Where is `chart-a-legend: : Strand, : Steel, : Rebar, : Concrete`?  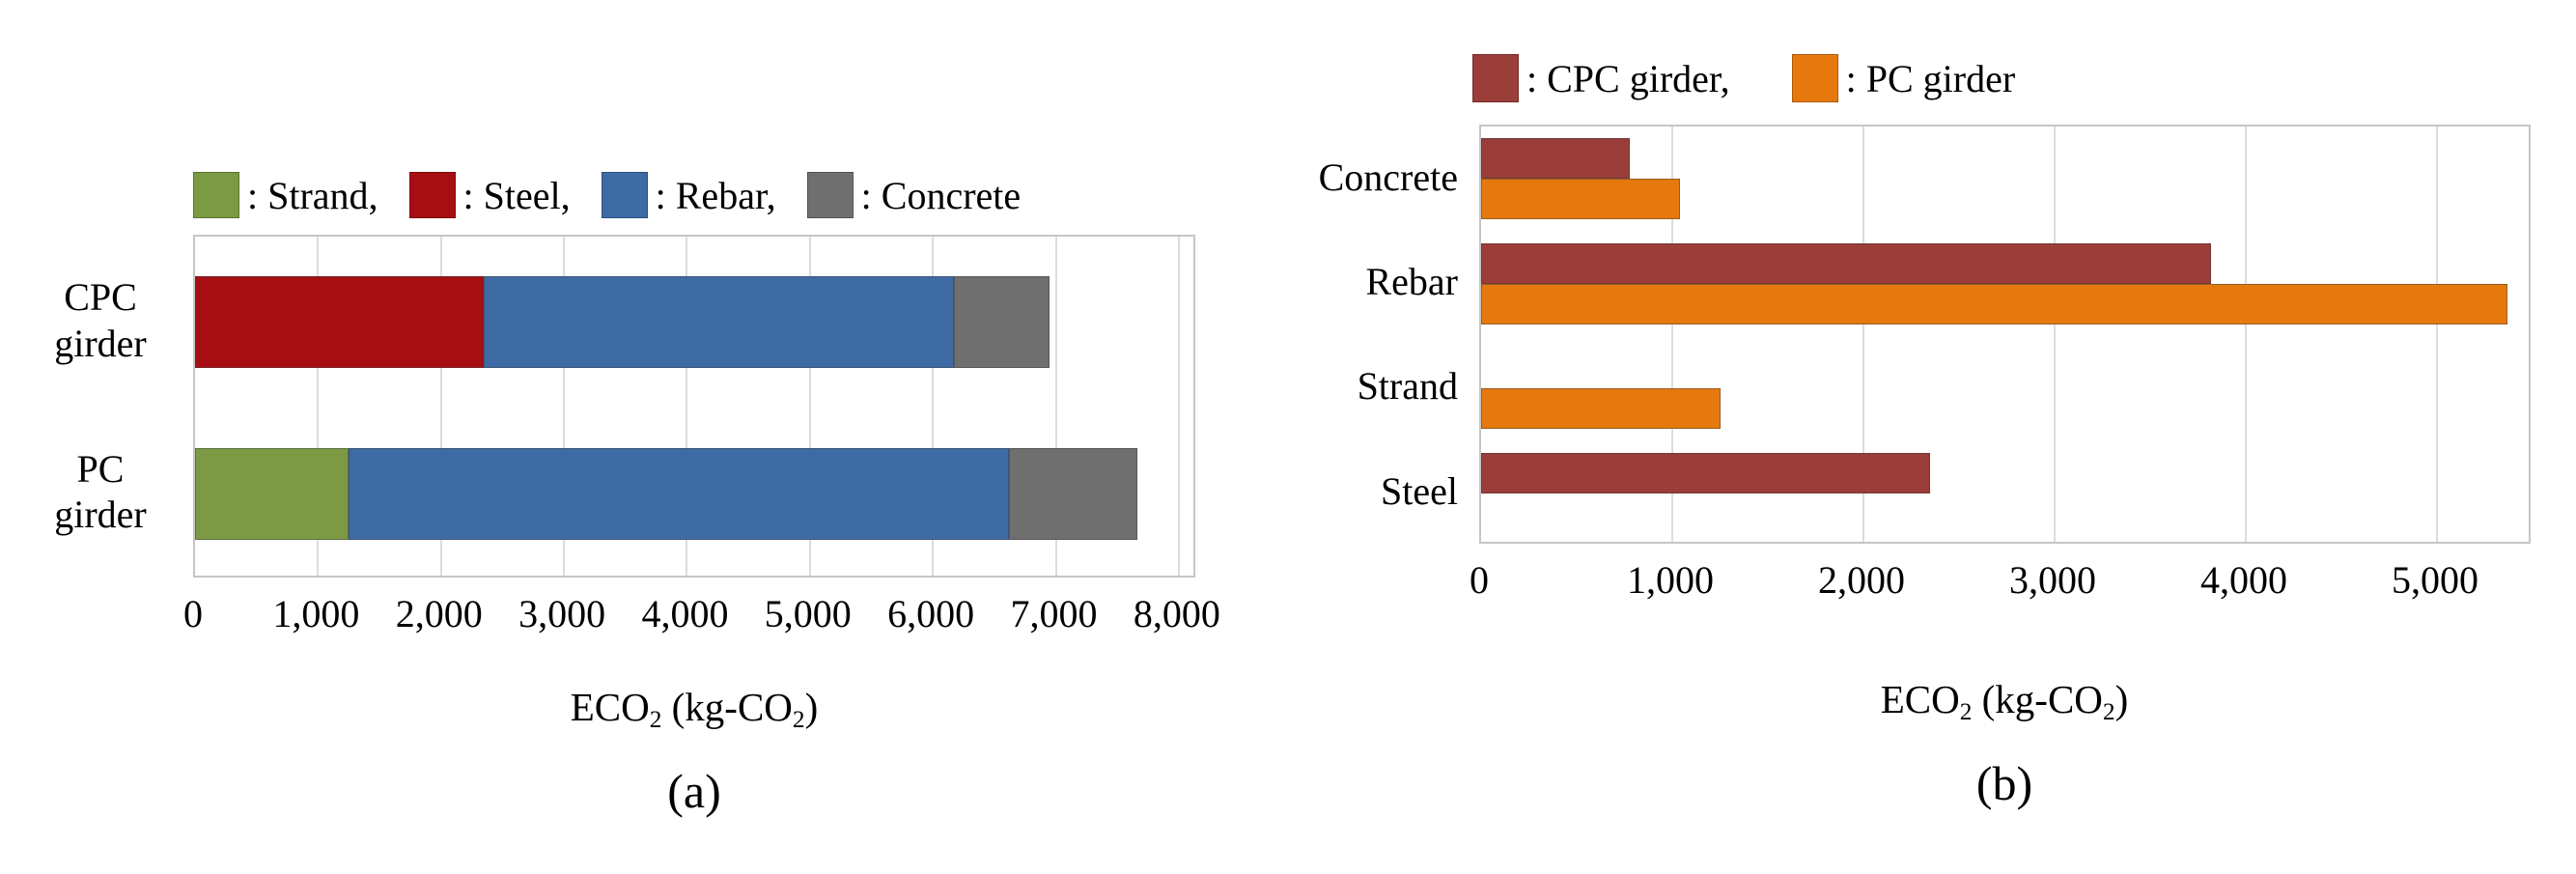 chart-a-legend: : Strand, : Steel, : Rebar, : Concrete is located at coordinates (607, 195).